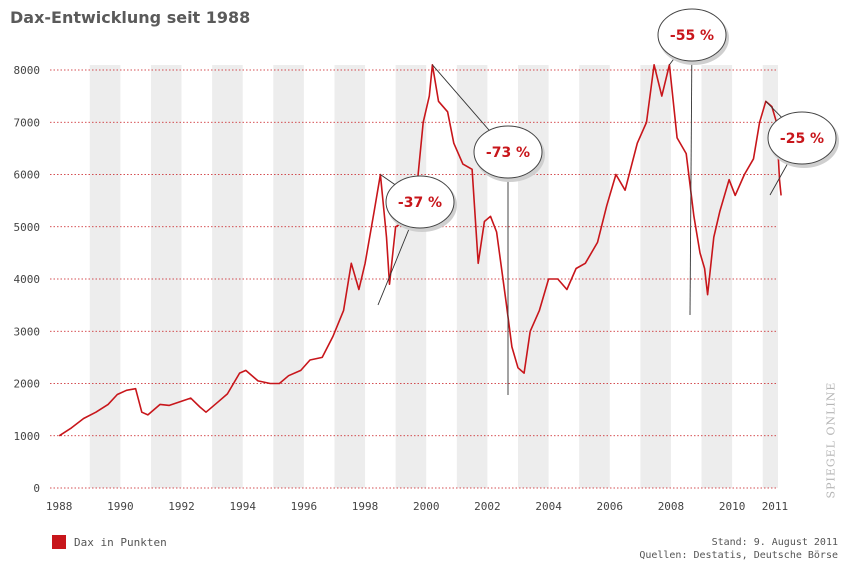 The height and width of the screenshot is (562, 850). Describe the element at coordinates (242, 506) in the screenshot. I see `x-tick-label: 1994` at that location.